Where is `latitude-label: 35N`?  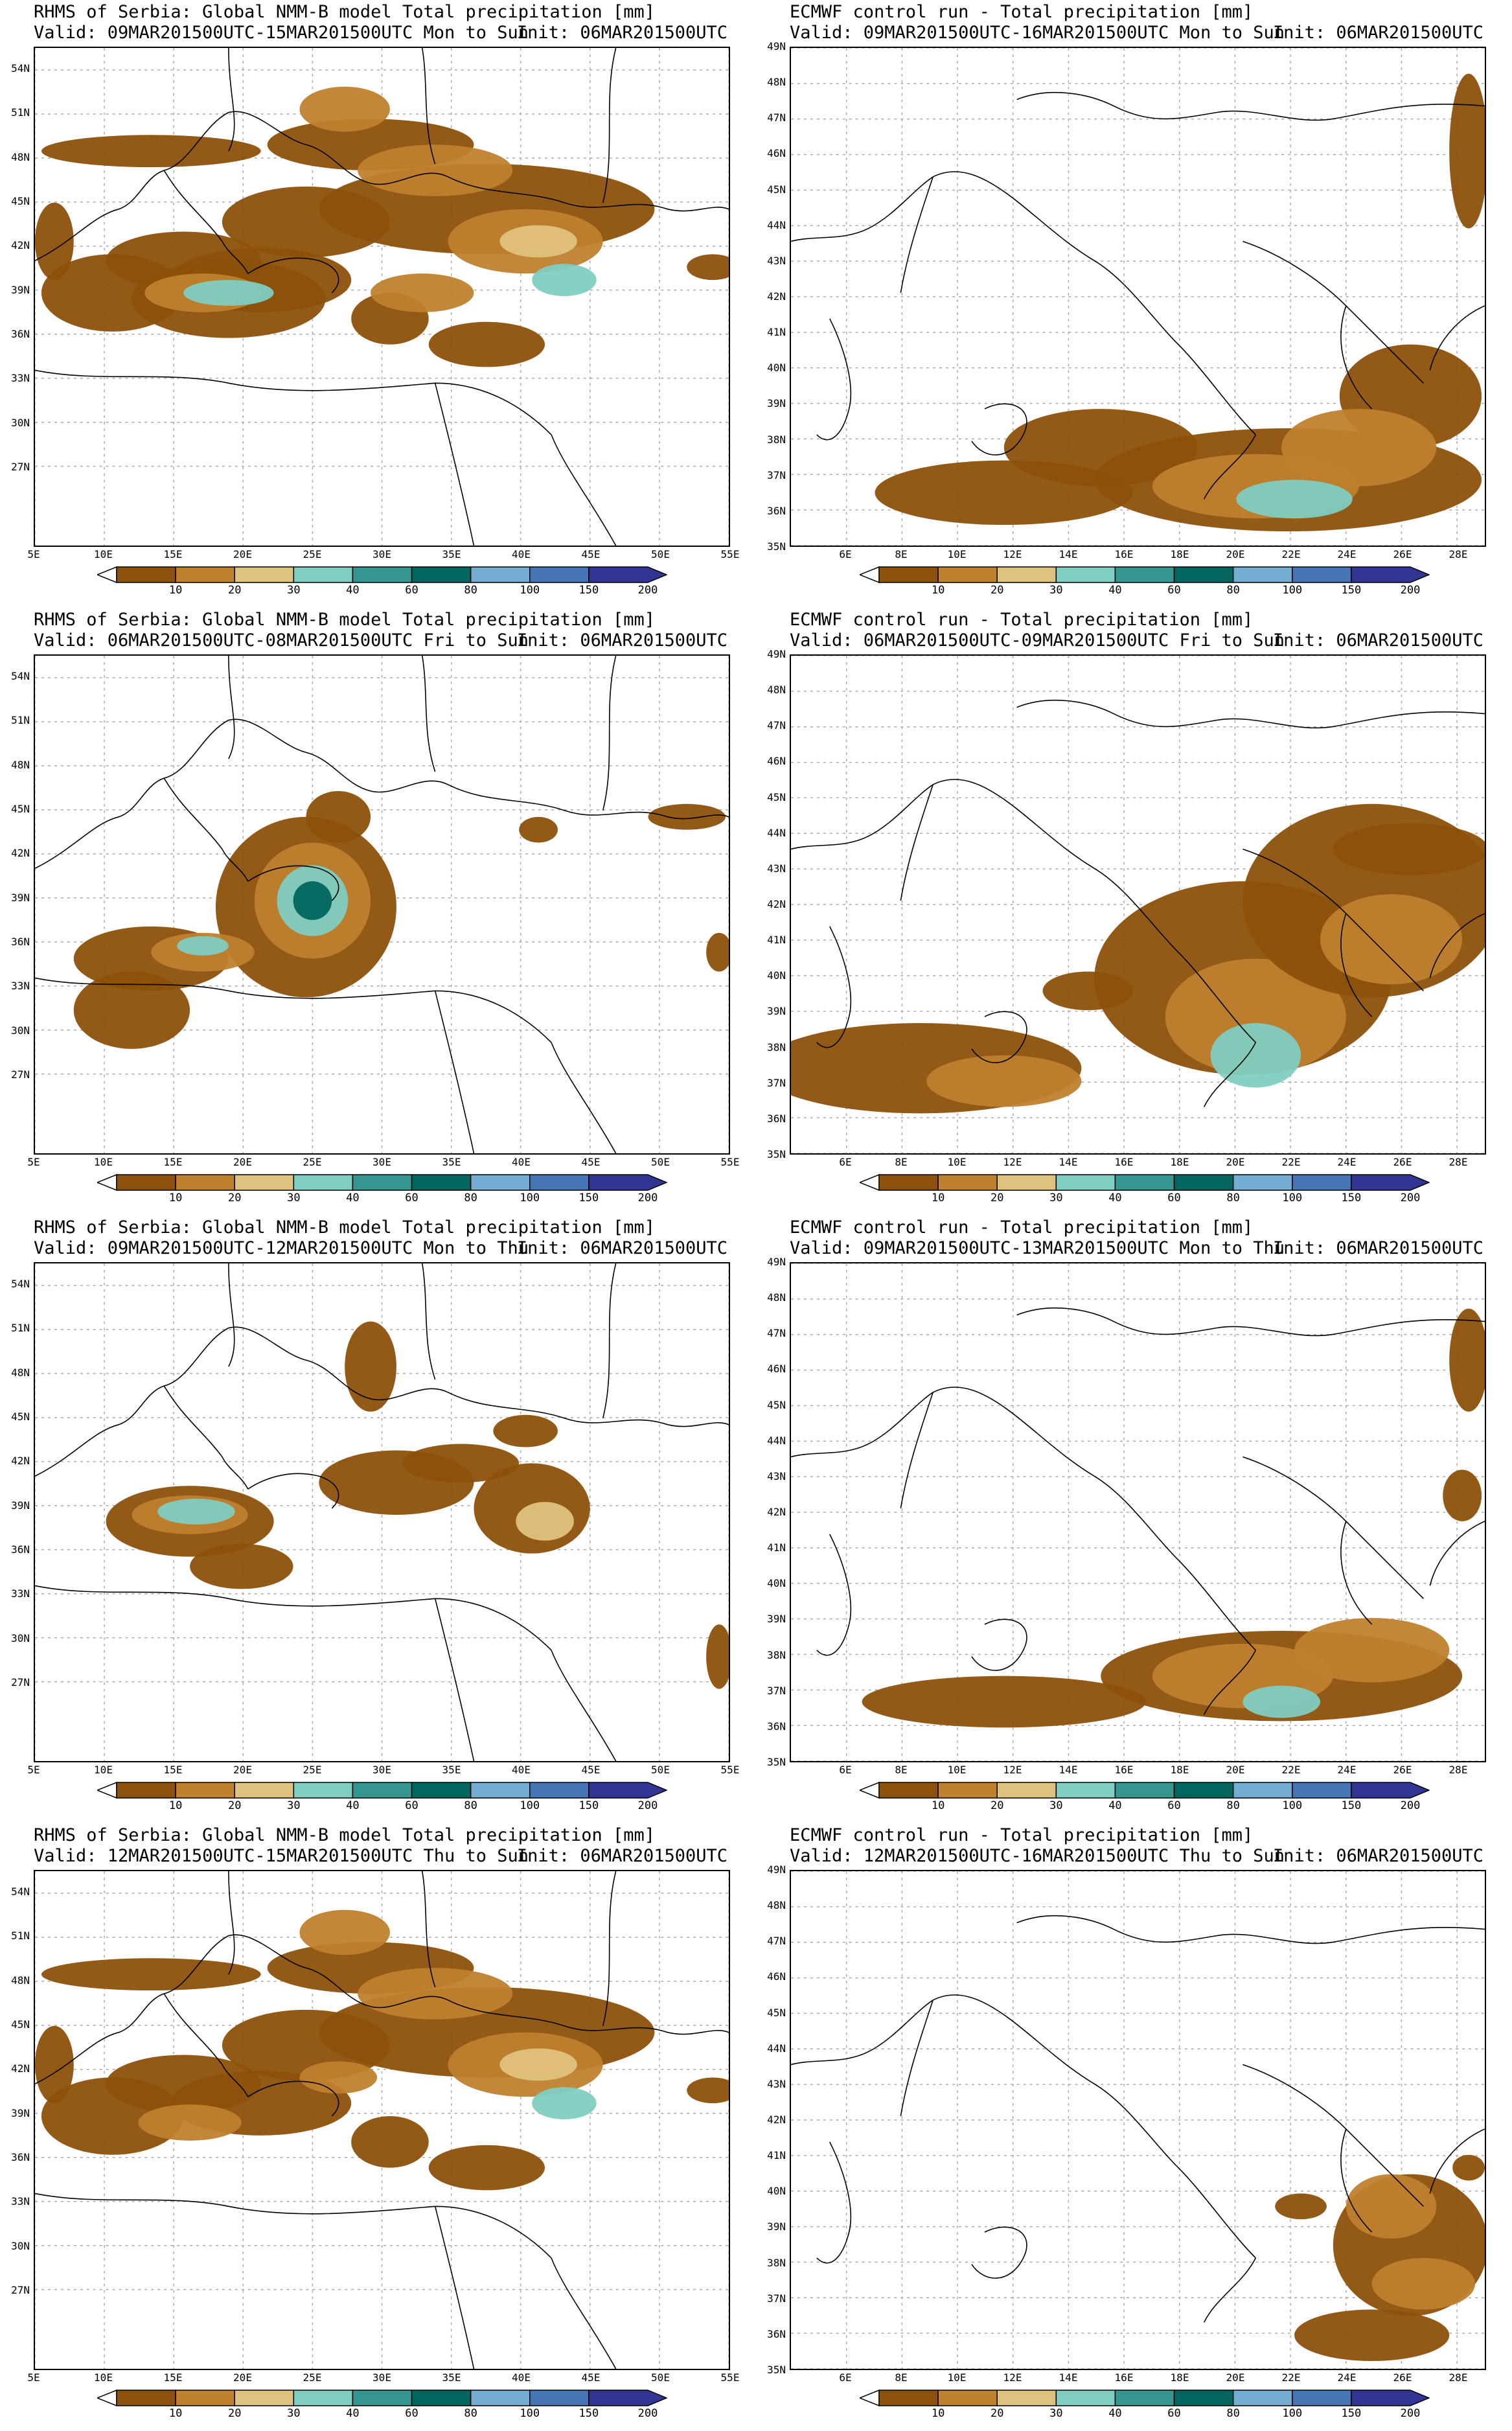
latitude-label: 35N is located at coordinates (776, 2370).